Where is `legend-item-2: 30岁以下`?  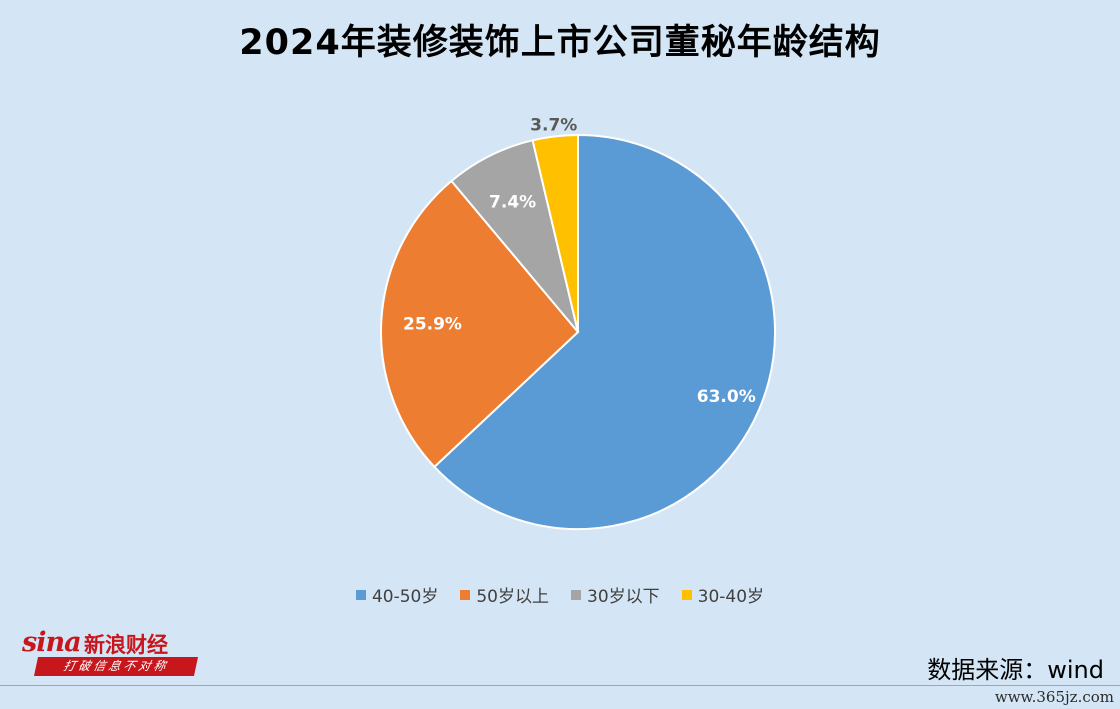
legend-item-2: 30岁以下 is located at coordinates (615, 594).